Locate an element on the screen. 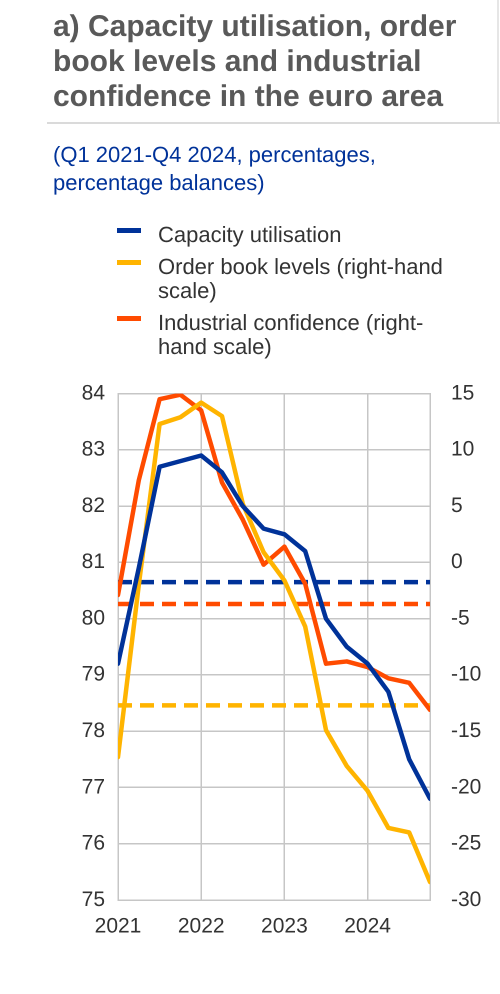  legend-label: Capacity utilisation is located at coordinates (250, 234).